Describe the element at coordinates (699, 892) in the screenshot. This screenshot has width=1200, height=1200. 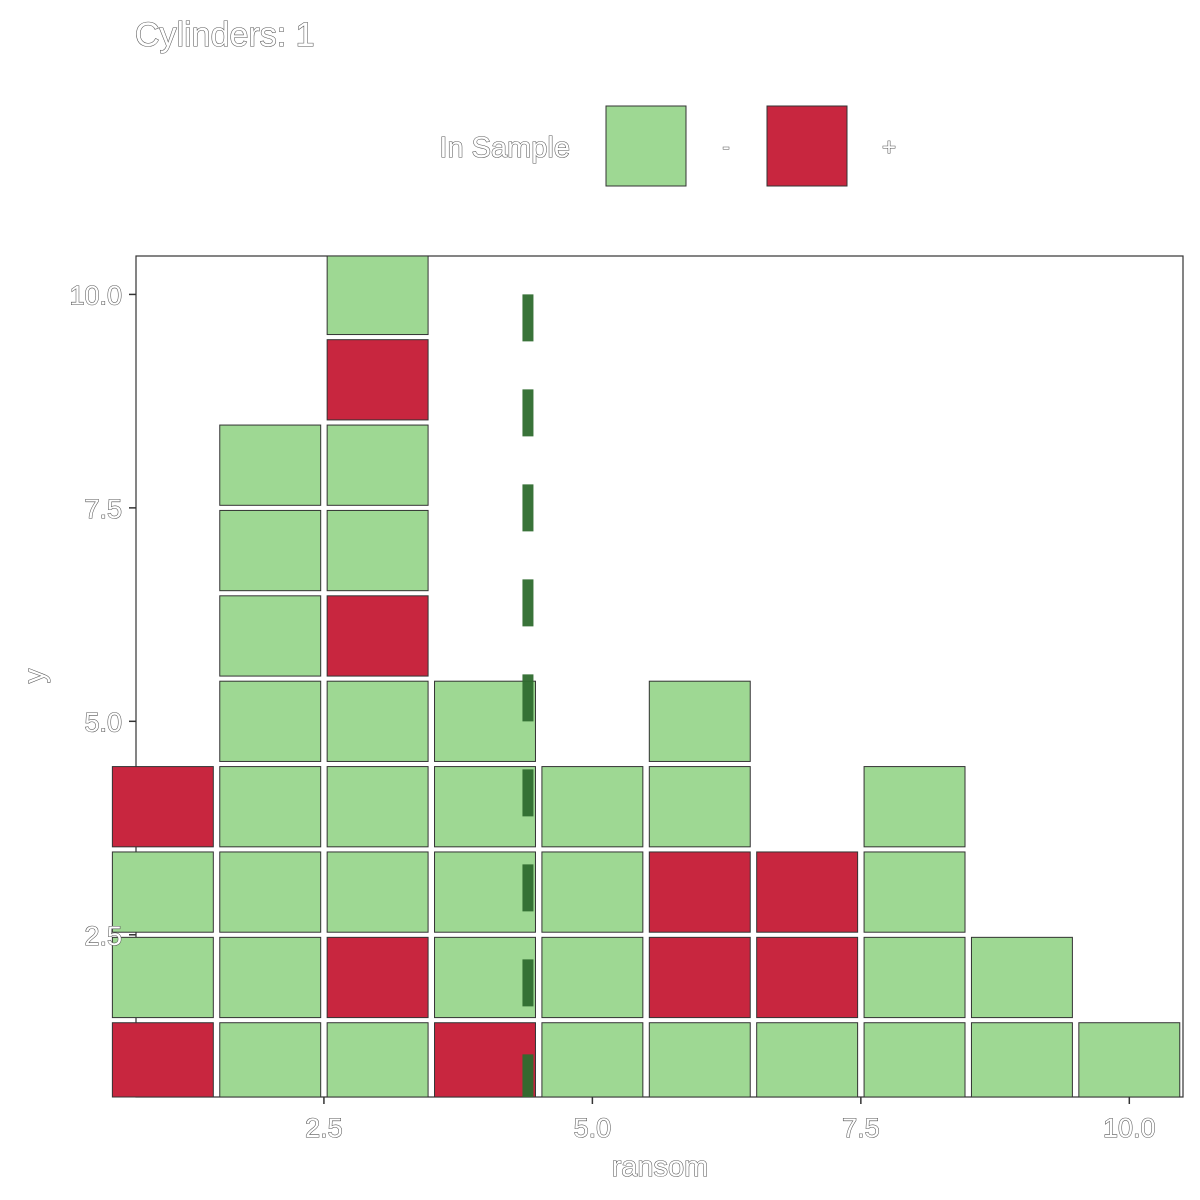
I see `tile-x6-y3-plus` at that location.